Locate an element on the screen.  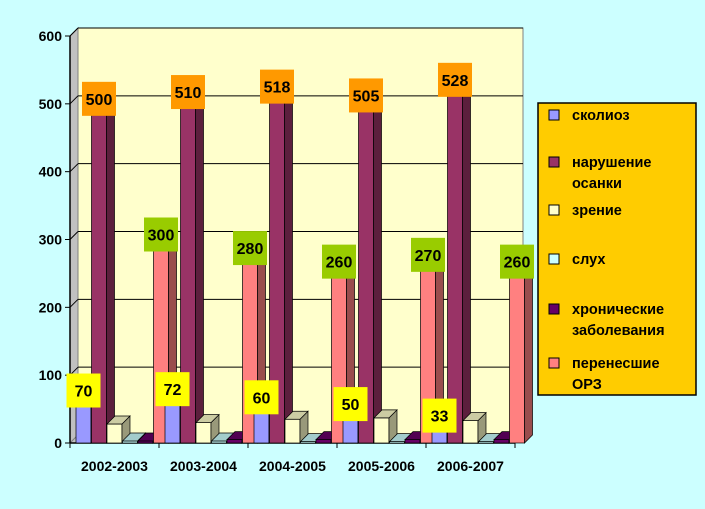
data-label: 518 is located at coordinates (277, 88).